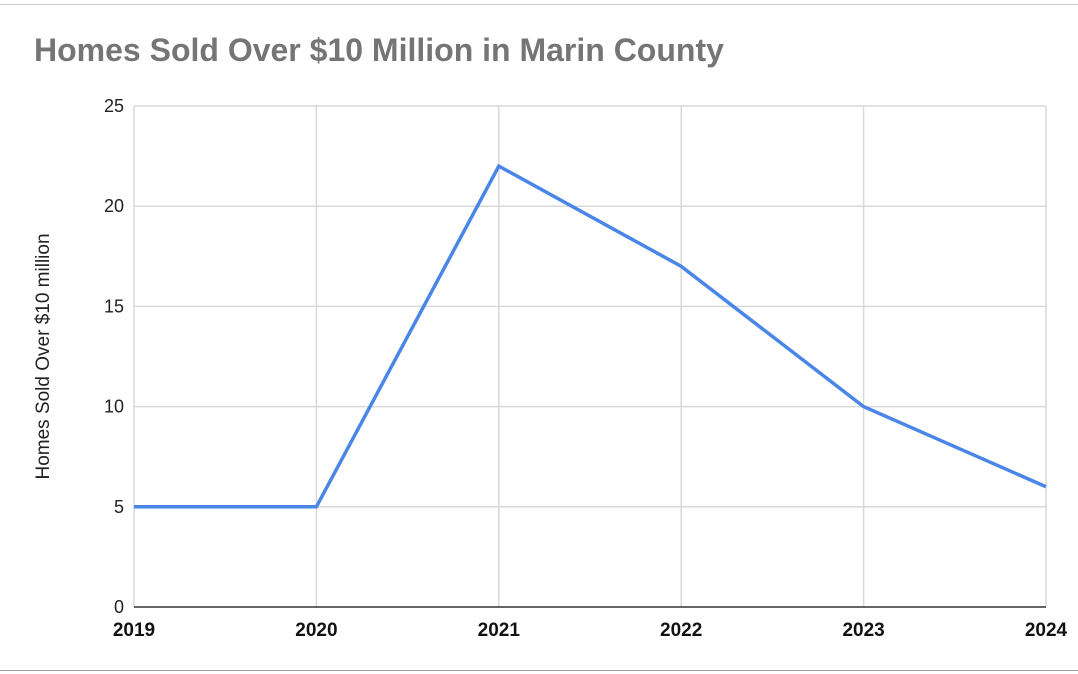 Image resolution: width=1078 pixels, height=674 pixels. I want to click on x-tick-label: 2020, so click(316, 630).